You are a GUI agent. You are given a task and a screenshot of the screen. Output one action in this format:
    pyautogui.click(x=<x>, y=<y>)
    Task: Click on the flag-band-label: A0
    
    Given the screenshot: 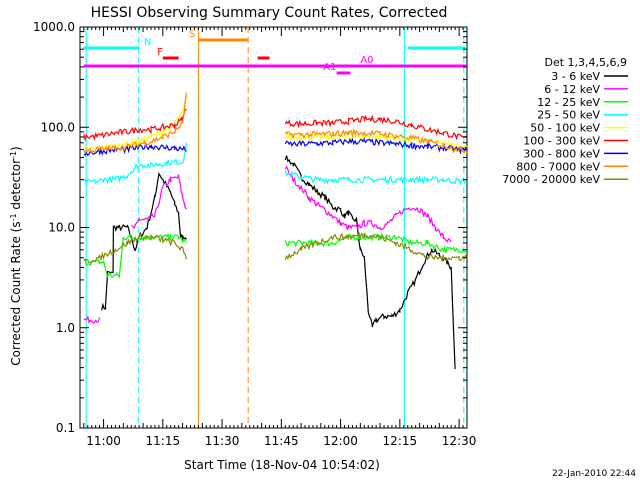 What is the action you would take?
    pyautogui.click(x=366, y=60)
    